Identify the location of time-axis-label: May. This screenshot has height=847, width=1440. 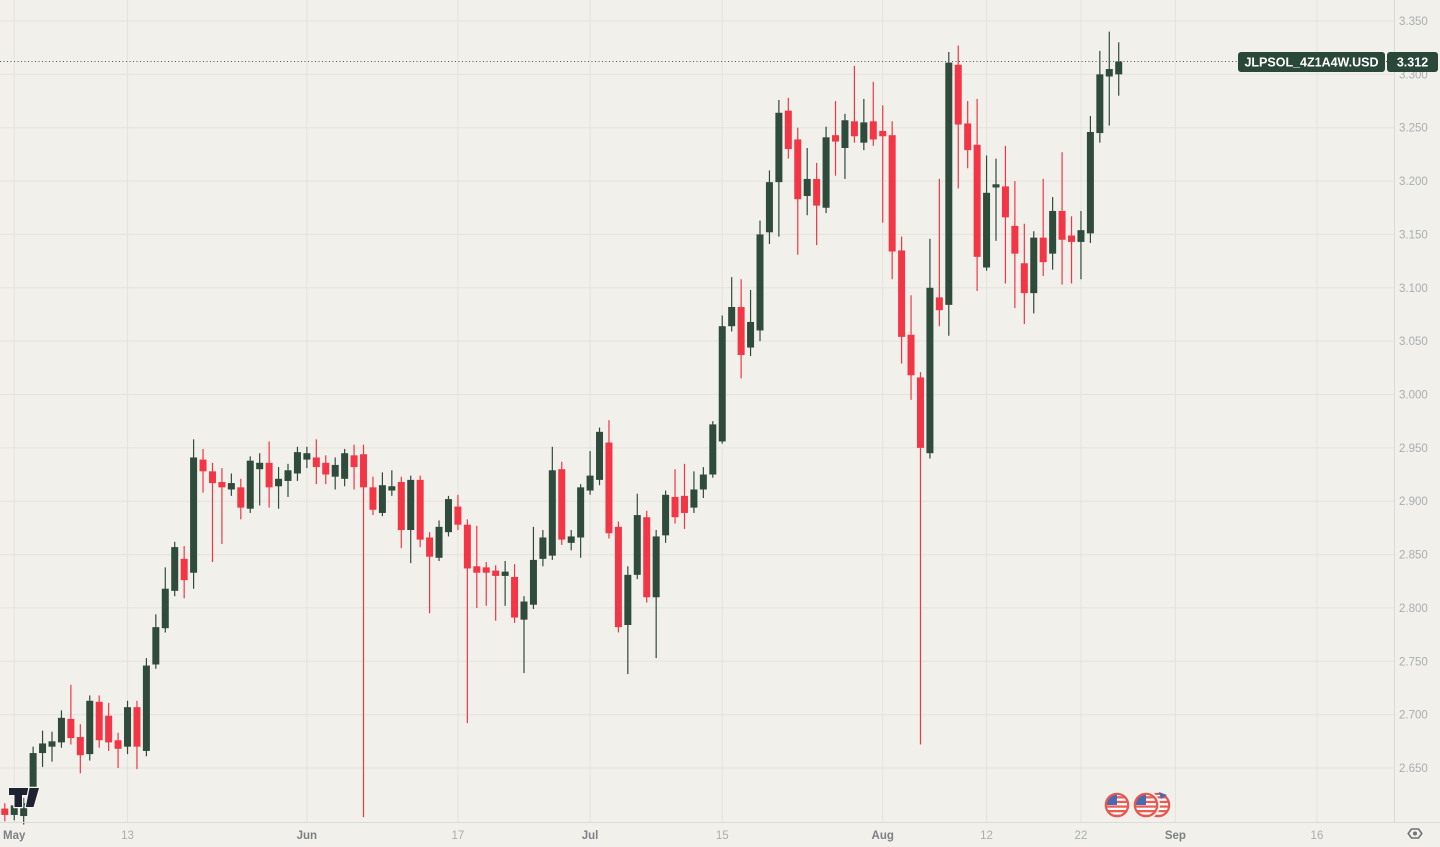
(14, 836).